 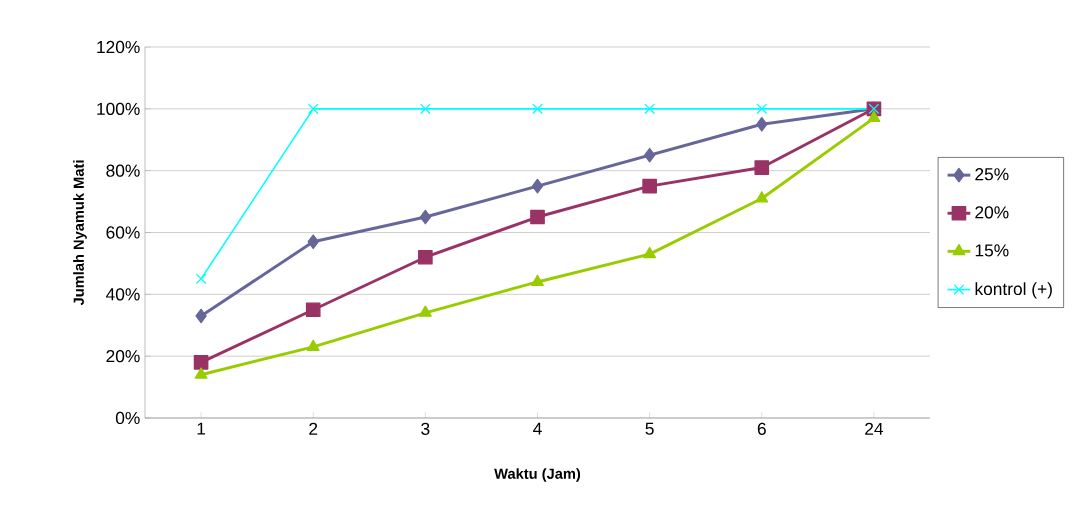 I want to click on y-tick-label: 80%, so click(x=123, y=170).